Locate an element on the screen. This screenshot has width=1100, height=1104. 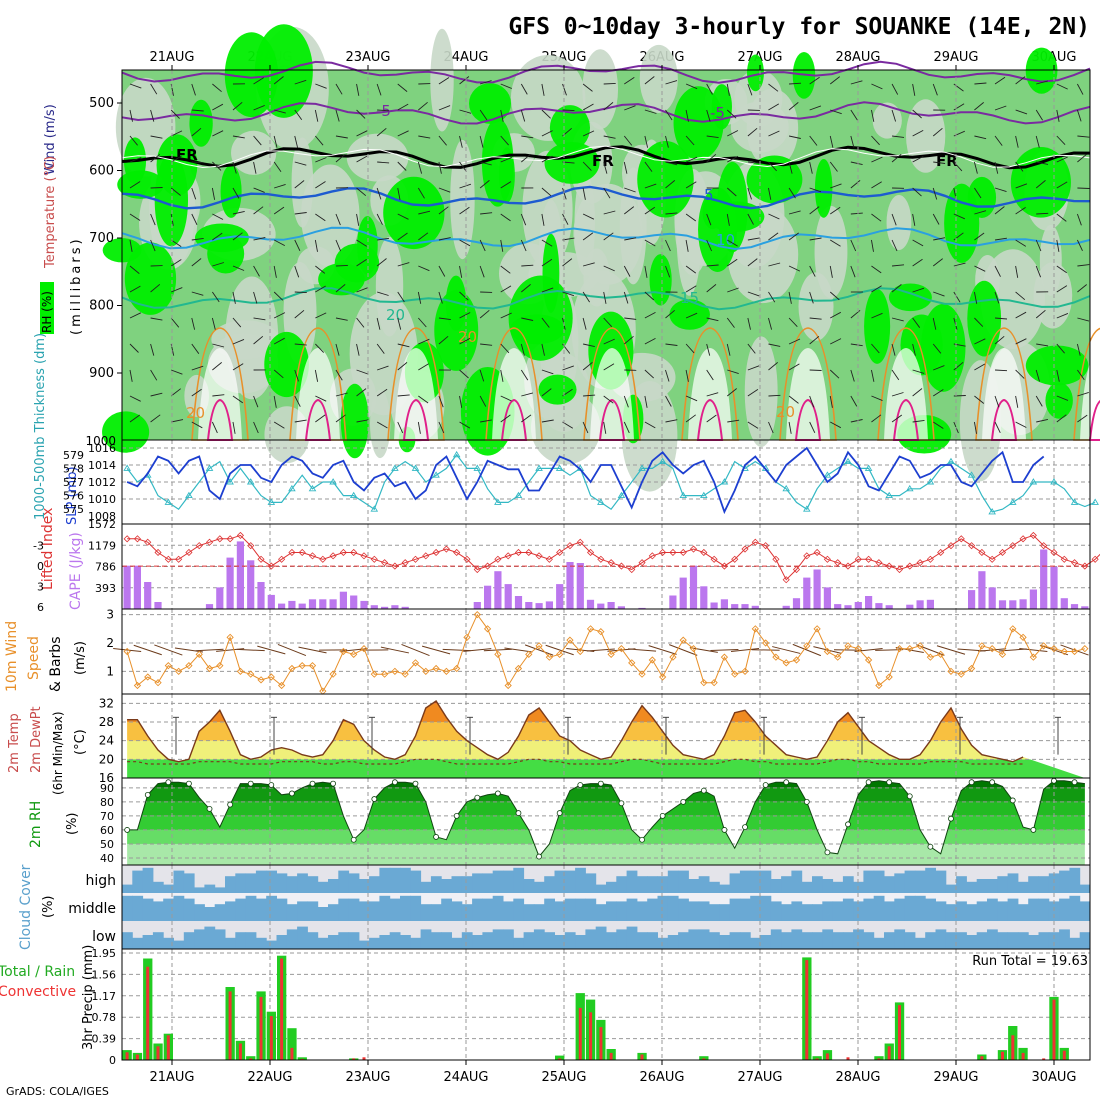
thickness-label: 1000-500mb Thickness (dm) is located at coordinates (40, 426).